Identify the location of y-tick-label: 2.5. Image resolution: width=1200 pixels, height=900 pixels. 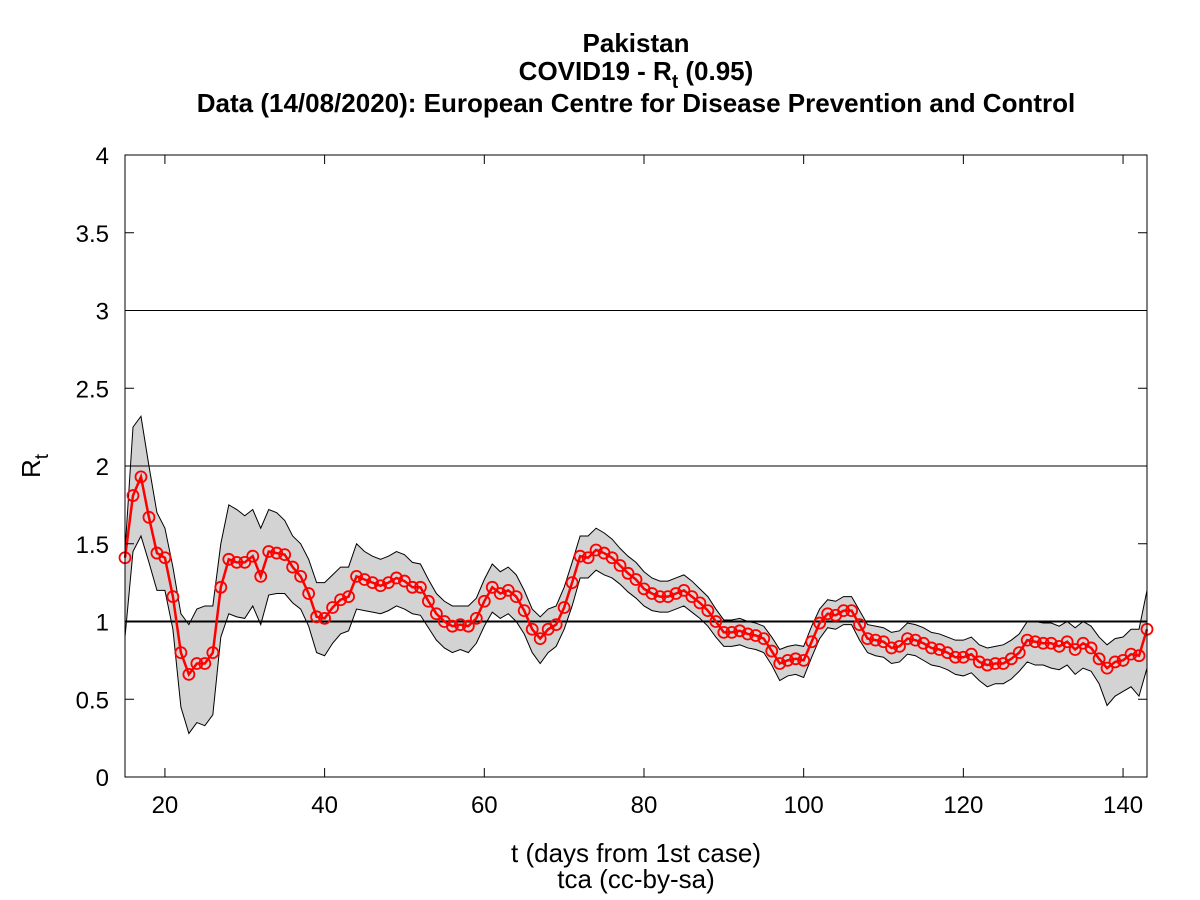
(92, 389).